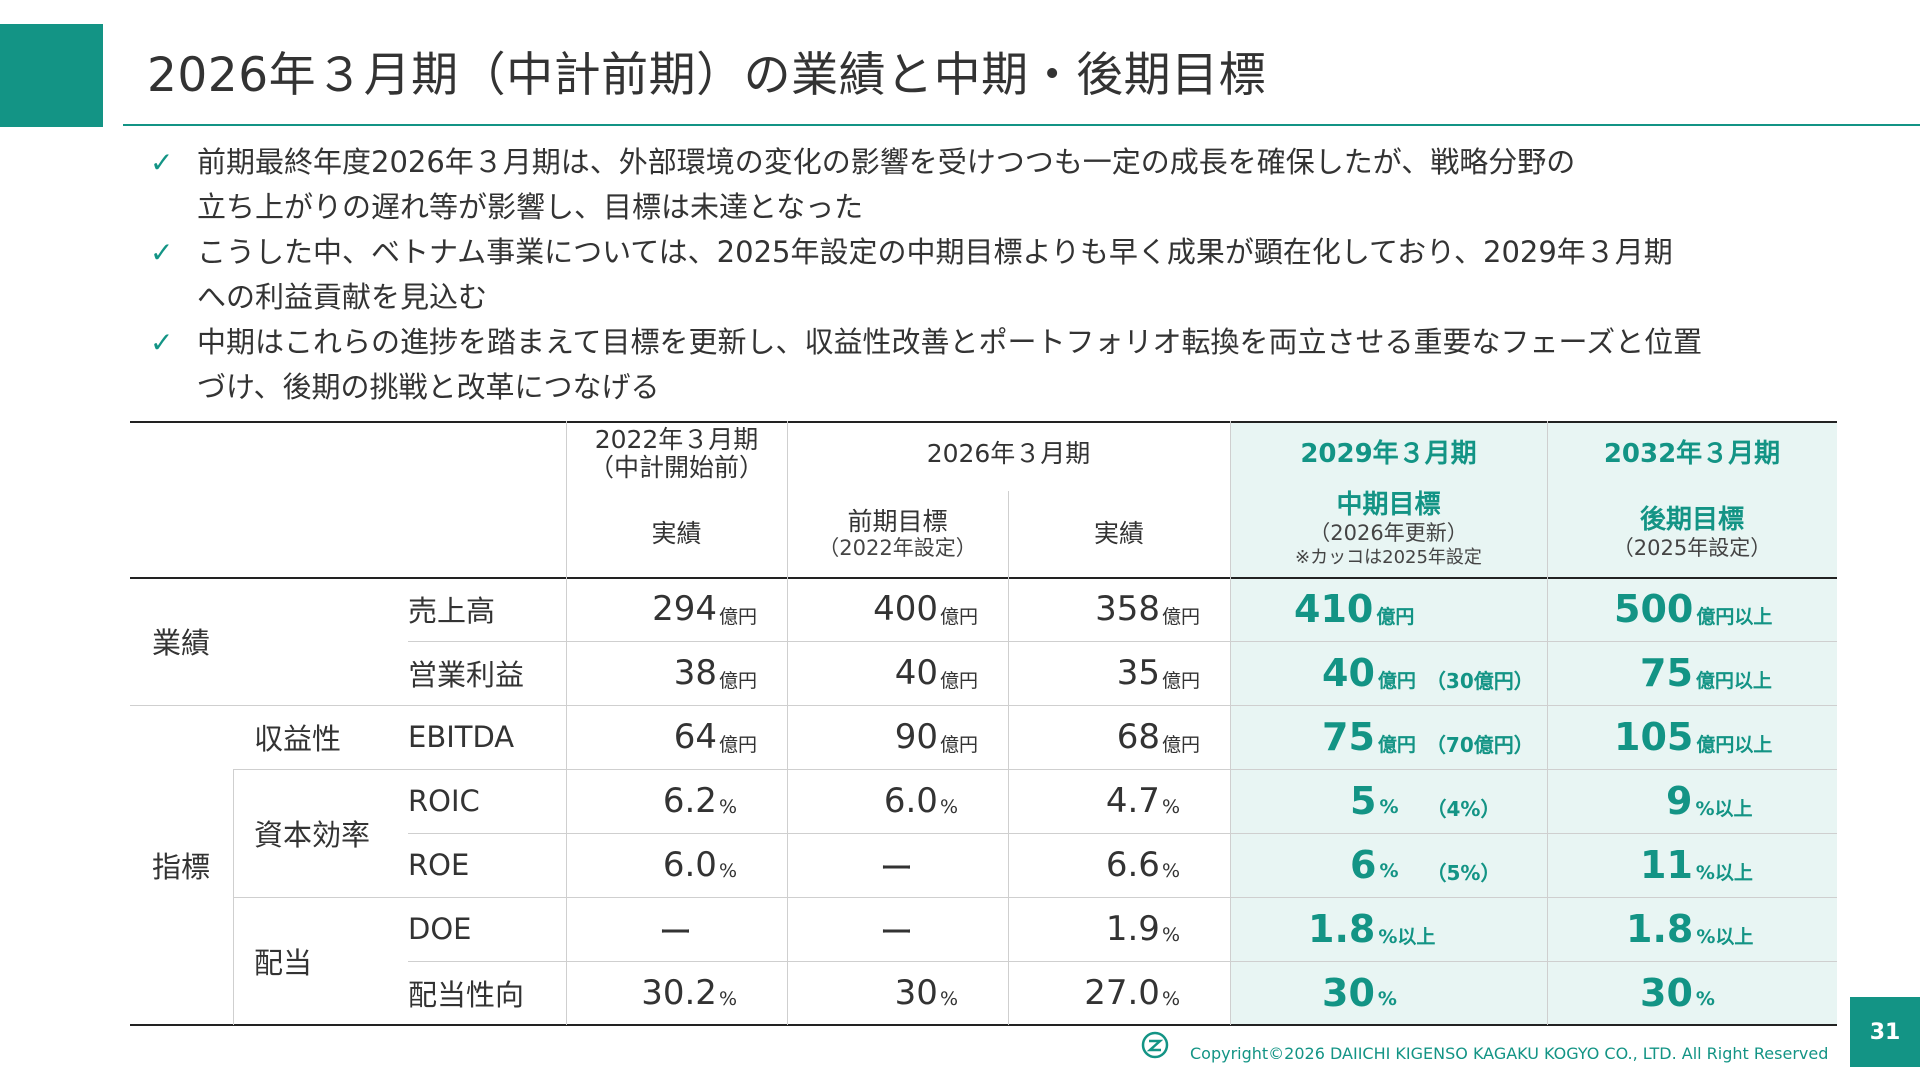 This screenshot has width=1920, height=1080. What do you see at coordinates (1142, 929) in the screenshot?
I see `table-cell: 1.9%` at bounding box center [1142, 929].